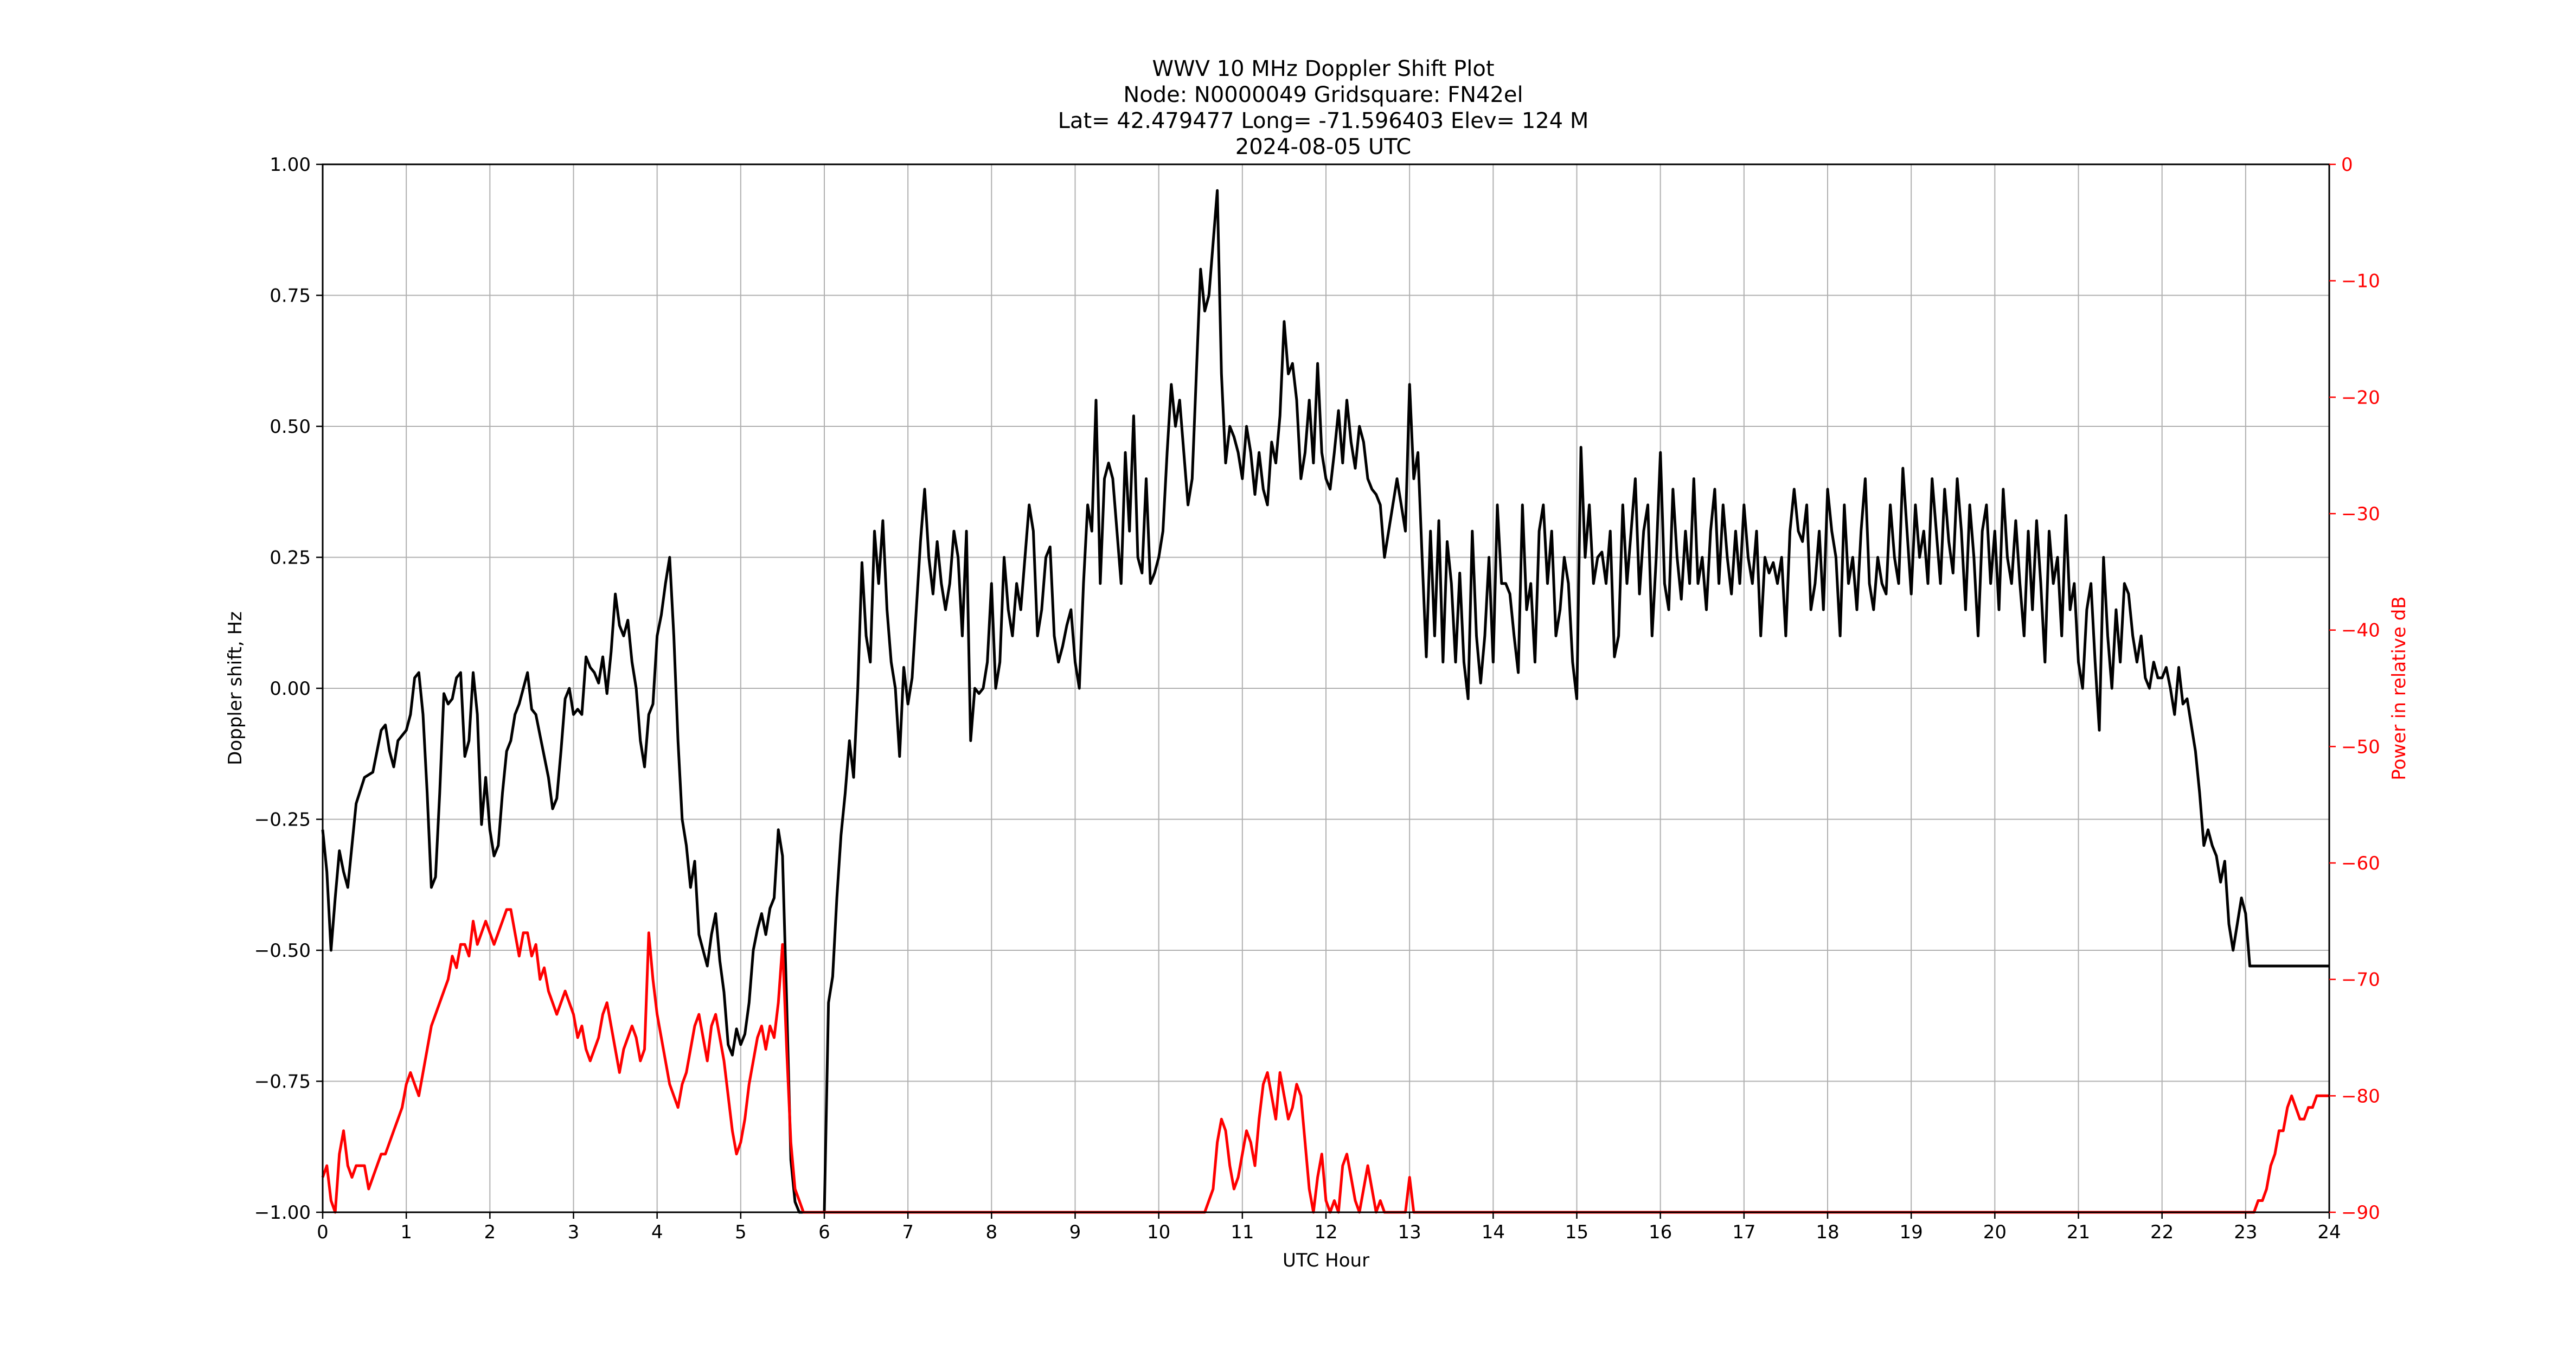 The width and height of the screenshot is (2576, 1356). I want to click on x-tick-label: 18, so click(1827, 1232).